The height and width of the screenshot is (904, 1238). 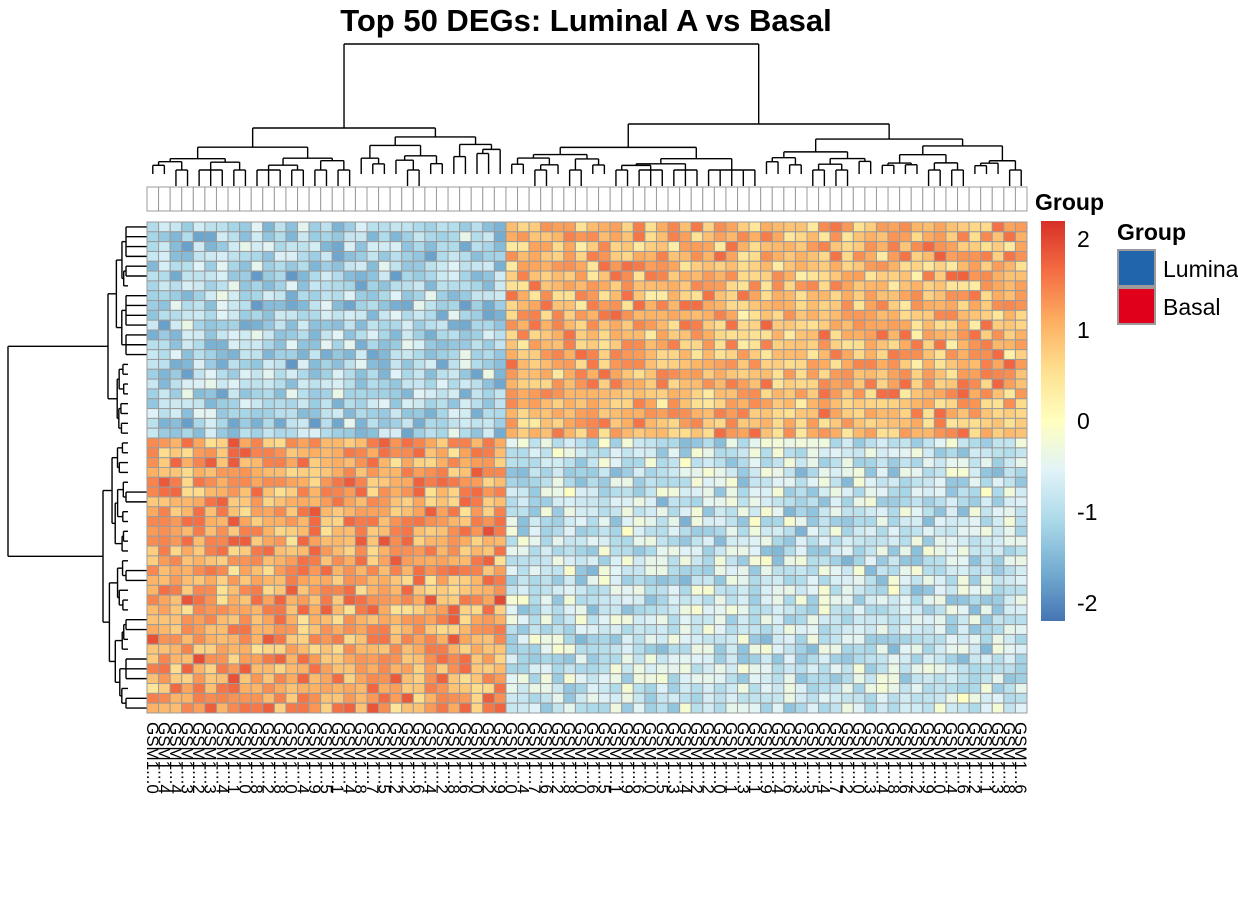 What do you see at coordinates (476, 758) in the screenshot?
I see `column-label: GSM1...0` at bounding box center [476, 758].